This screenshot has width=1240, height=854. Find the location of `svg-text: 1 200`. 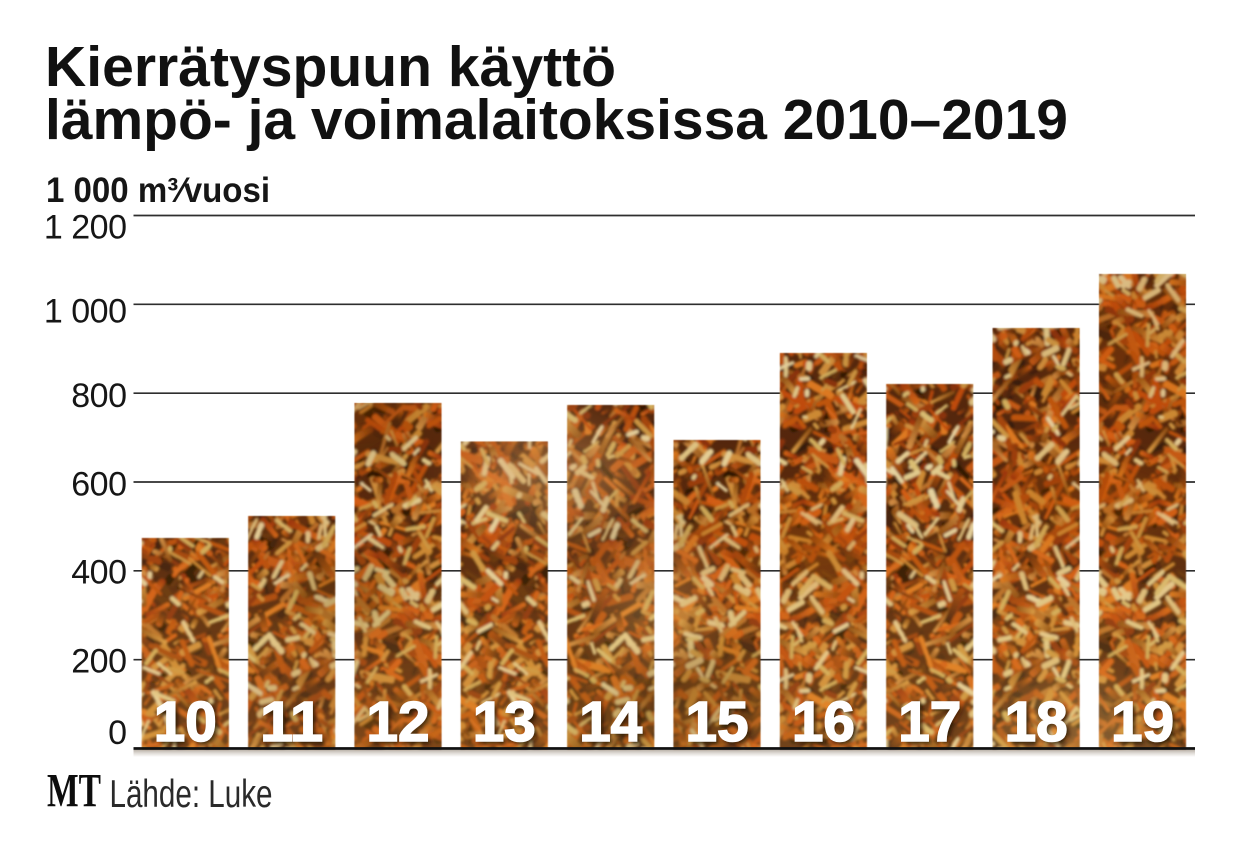

svg-text: 1 200 is located at coordinates (85, 228).